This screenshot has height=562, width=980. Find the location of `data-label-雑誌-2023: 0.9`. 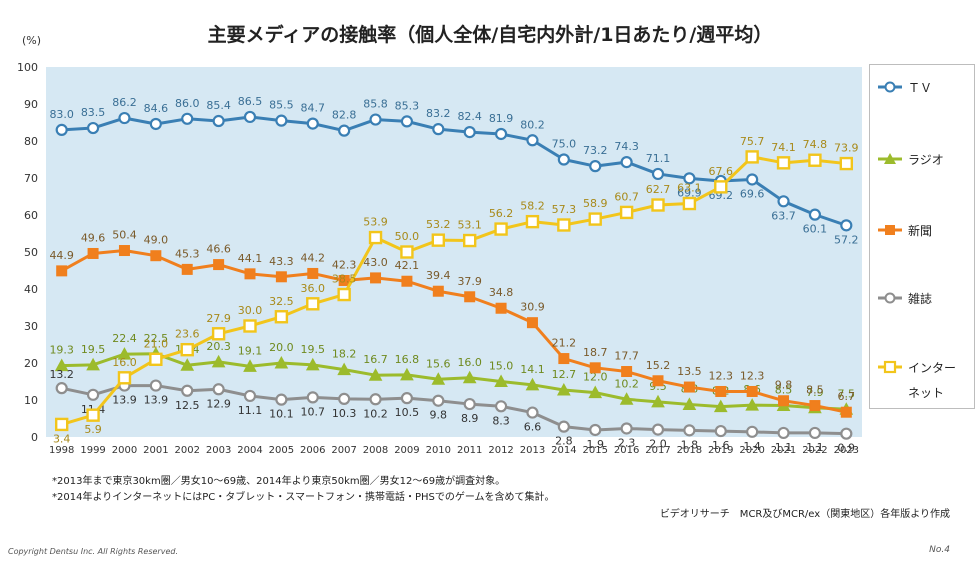

data-label-雑誌-2023: 0.9 is located at coordinates (847, 448).